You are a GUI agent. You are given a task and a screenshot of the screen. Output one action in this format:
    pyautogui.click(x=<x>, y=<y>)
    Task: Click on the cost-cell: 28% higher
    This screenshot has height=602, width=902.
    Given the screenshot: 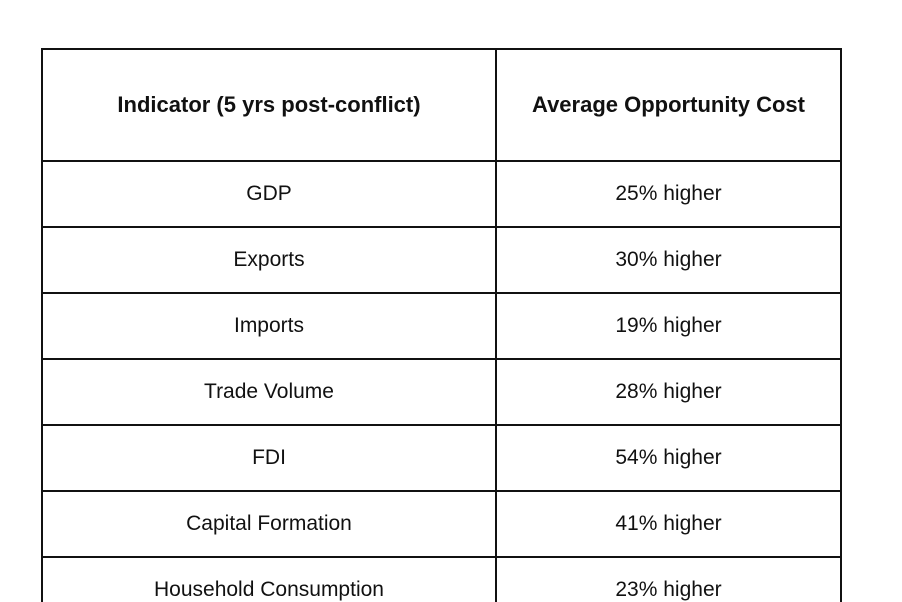 What is the action you would take?
    pyautogui.click(x=668, y=392)
    